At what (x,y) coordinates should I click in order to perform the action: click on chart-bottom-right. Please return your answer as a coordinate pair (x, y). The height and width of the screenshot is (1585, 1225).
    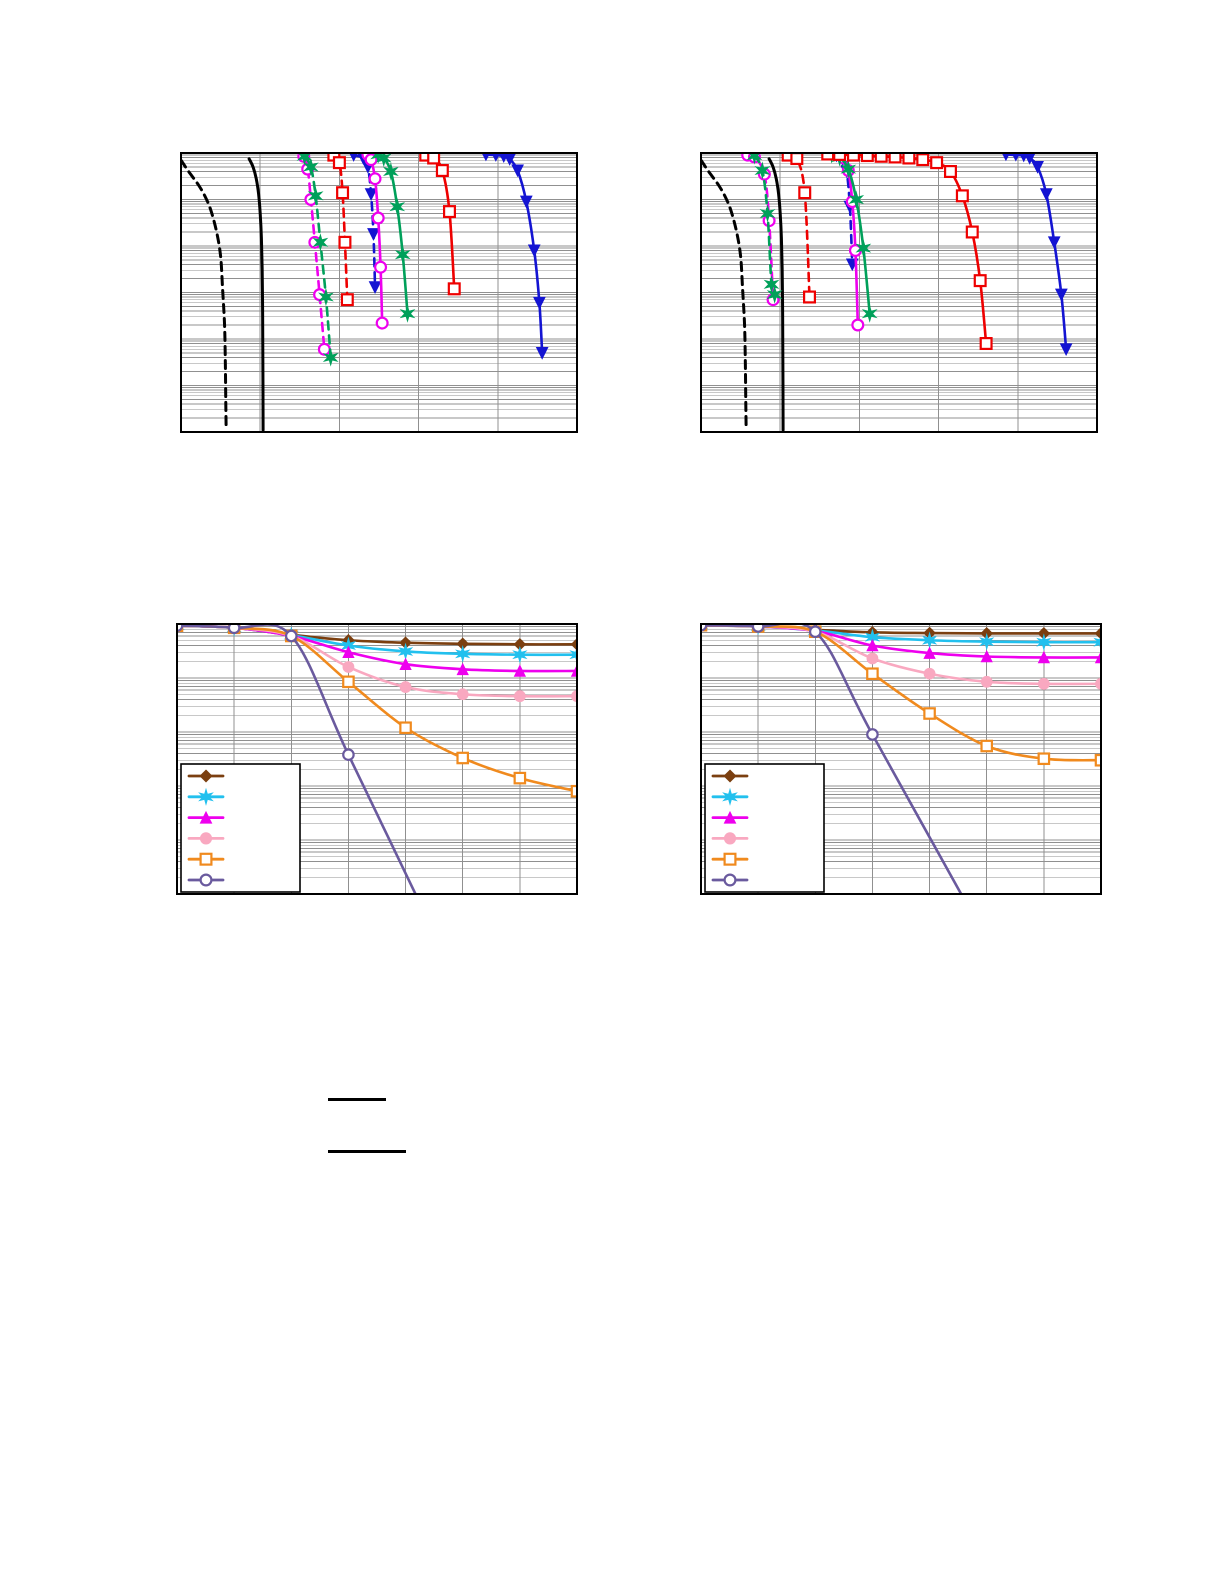
    Looking at the image, I should click on (901, 759).